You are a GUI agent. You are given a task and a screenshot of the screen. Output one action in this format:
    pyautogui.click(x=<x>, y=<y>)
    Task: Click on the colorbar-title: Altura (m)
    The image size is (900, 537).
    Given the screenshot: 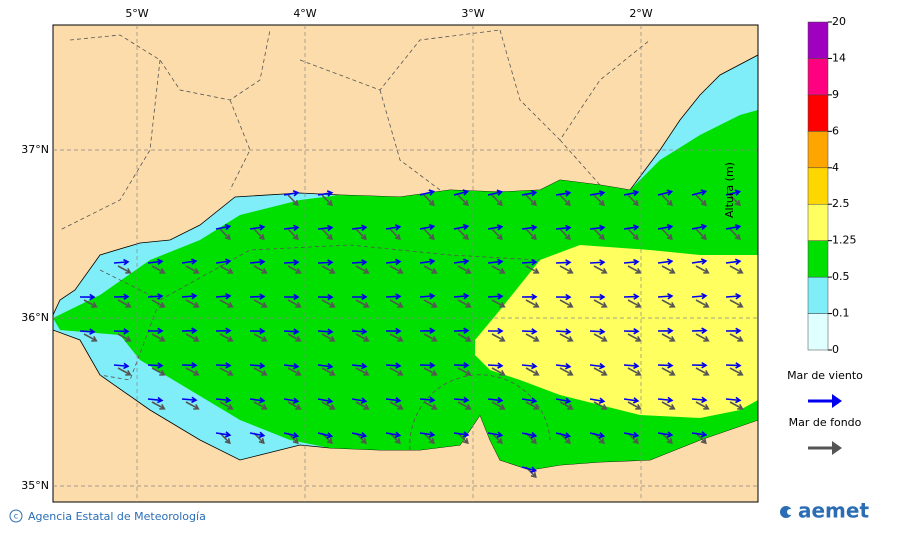 What is the action you would take?
    pyautogui.click(x=729, y=190)
    